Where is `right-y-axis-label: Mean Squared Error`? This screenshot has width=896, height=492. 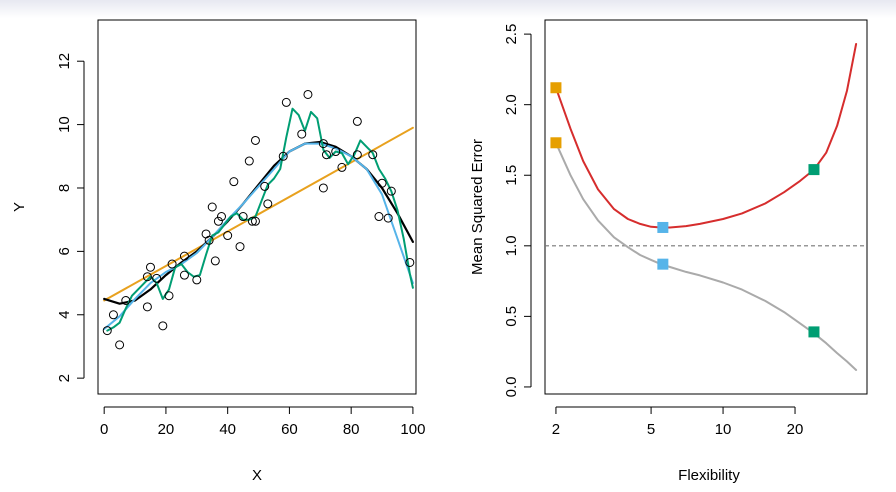
right-y-axis-label: Mean Squared Error is located at coordinates (477, 207).